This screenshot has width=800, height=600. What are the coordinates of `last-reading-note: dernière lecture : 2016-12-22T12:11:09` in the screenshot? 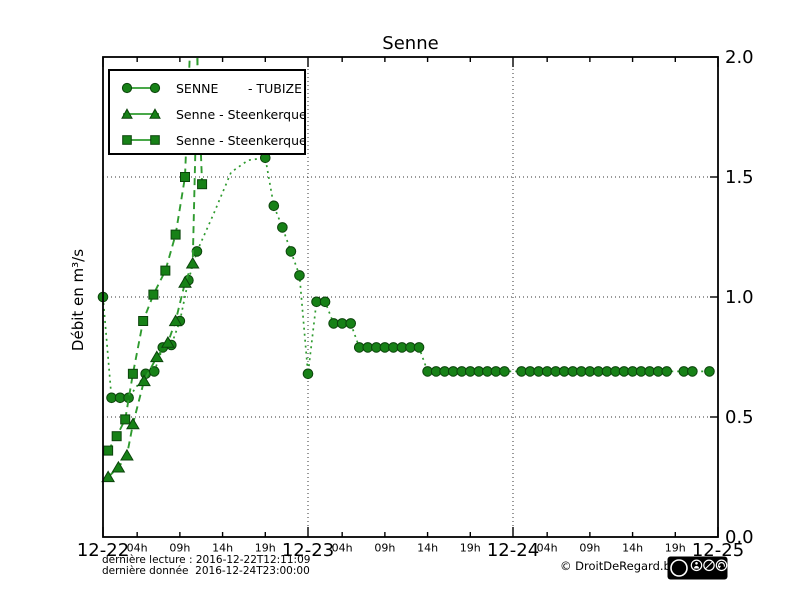 It's located at (206, 560).